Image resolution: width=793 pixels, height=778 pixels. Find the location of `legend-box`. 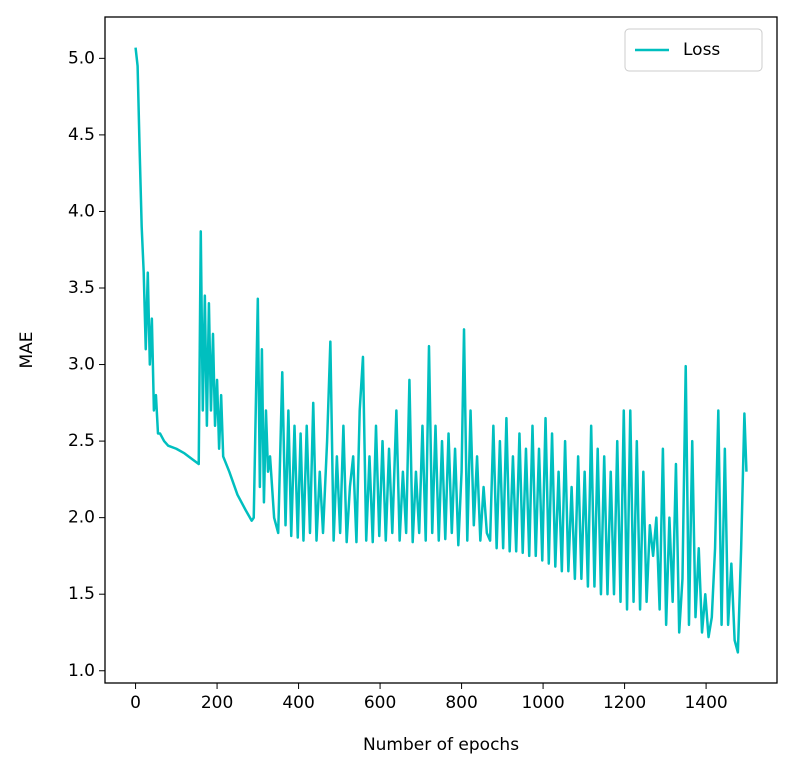

legend-box is located at coordinates (693, 50).